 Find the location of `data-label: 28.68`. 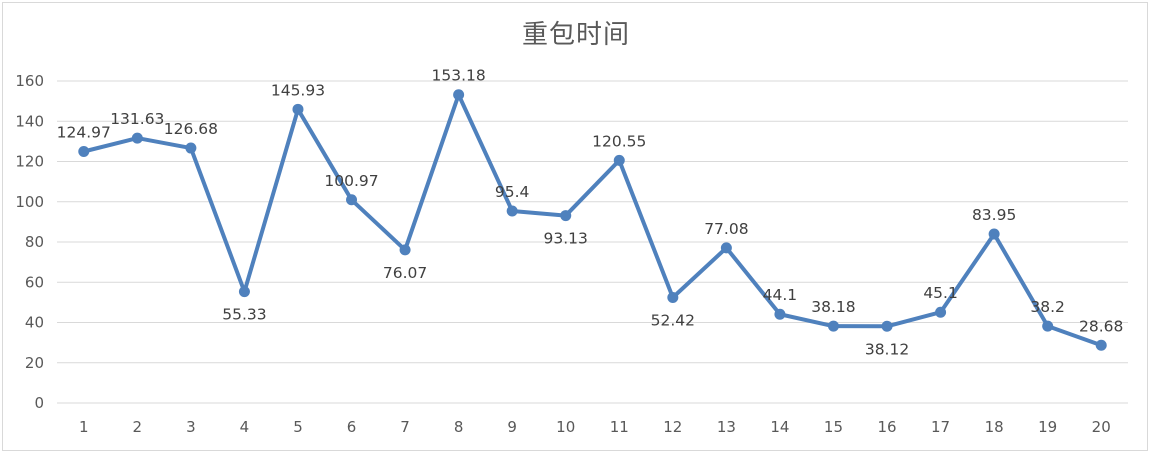

data-label: 28.68 is located at coordinates (1101, 326).